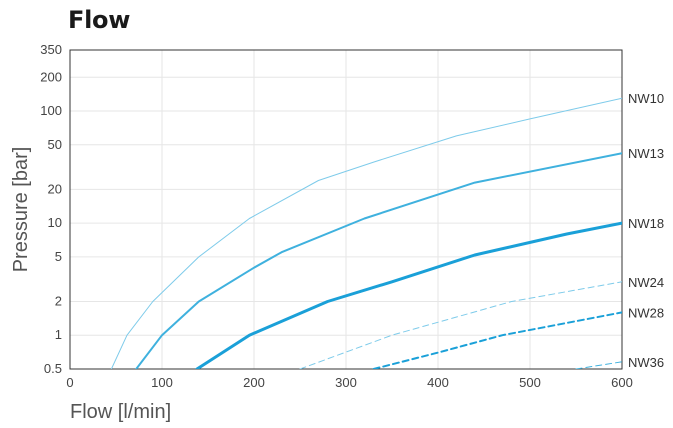 Image resolution: width=673 pixels, height=428 pixels. I want to click on series-label-nw13: NW13, so click(646, 153).